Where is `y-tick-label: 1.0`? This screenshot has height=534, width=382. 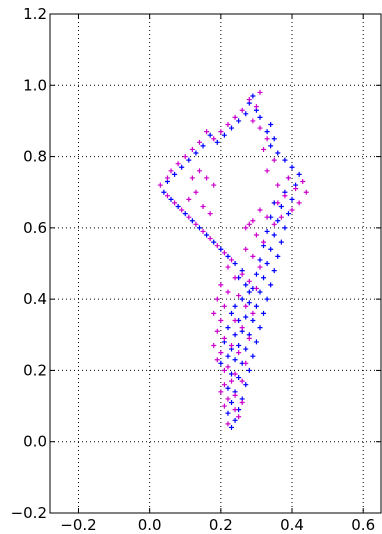
y-tick-label: 1.0 is located at coordinates (35, 85).